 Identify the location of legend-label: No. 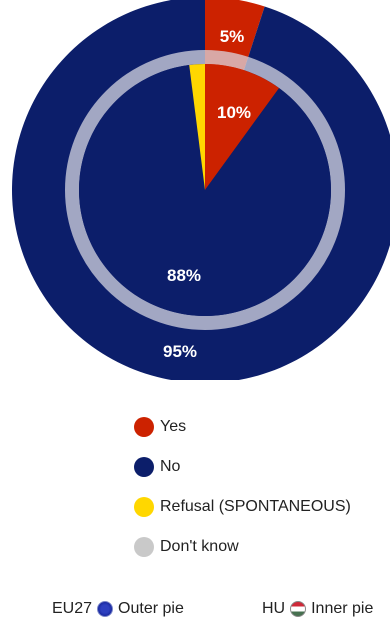
(170, 466).